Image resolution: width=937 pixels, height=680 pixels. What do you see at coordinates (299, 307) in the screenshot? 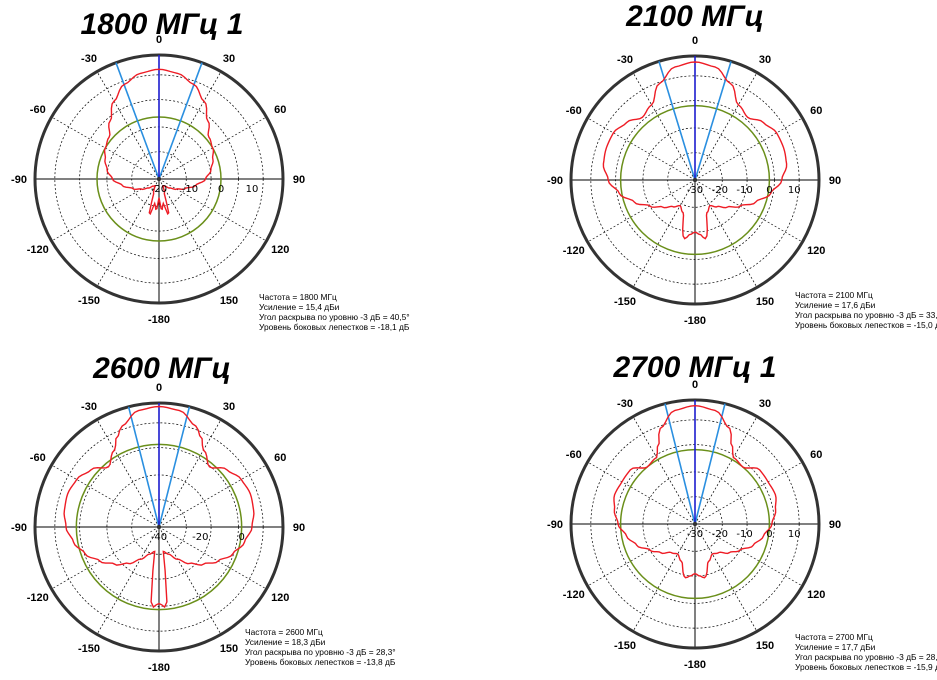
I see `chart-info-line: Усиление = 15,4 дБи` at bounding box center [299, 307].